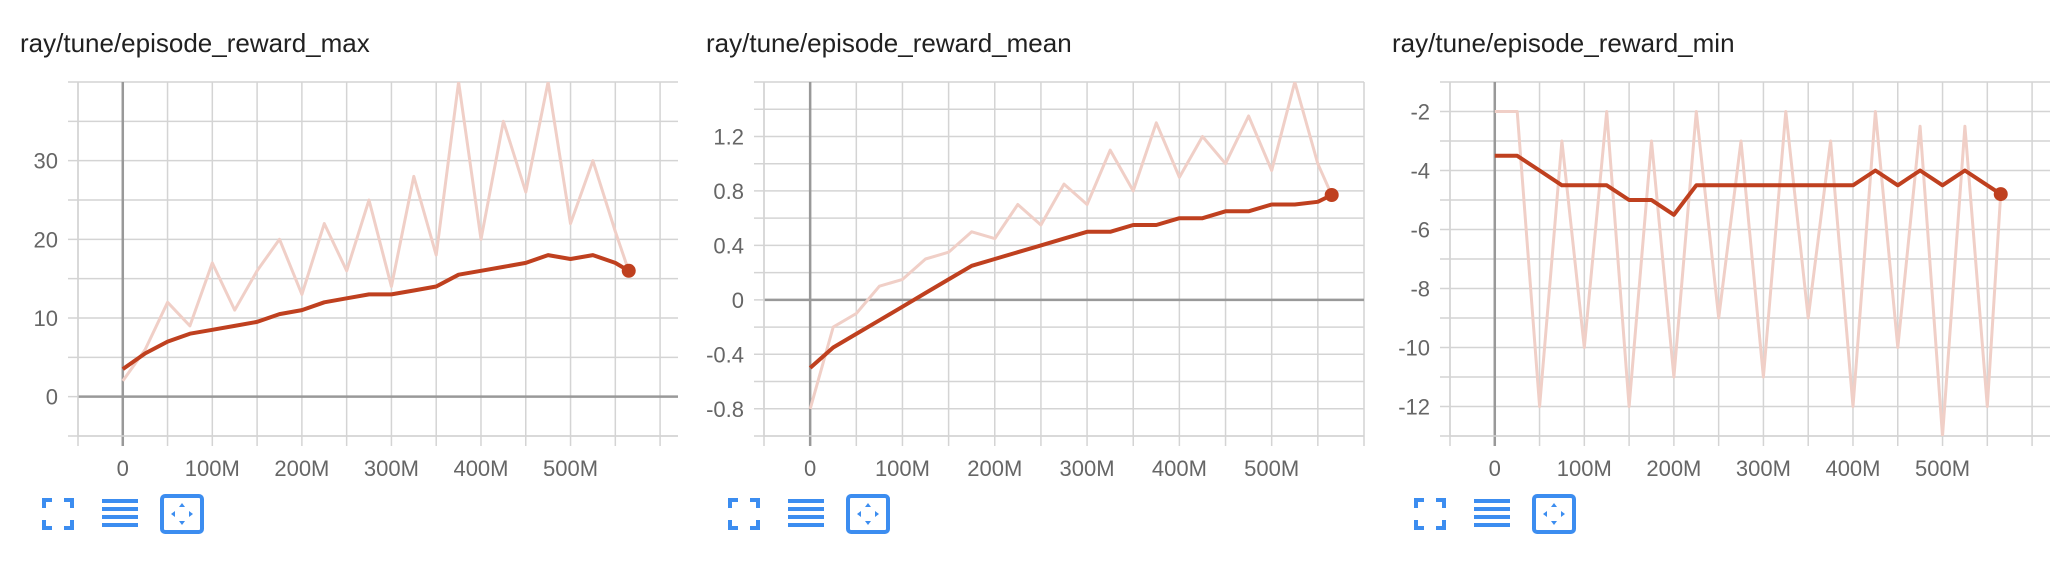 The image size is (2060, 562). I want to click on y-tick-label: 0.8, so click(728, 191).